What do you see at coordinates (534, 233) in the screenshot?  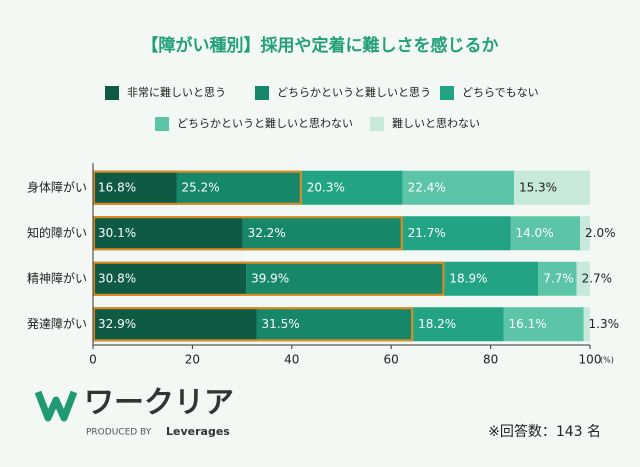 I see `value-label: 14.0%` at bounding box center [534, 233].